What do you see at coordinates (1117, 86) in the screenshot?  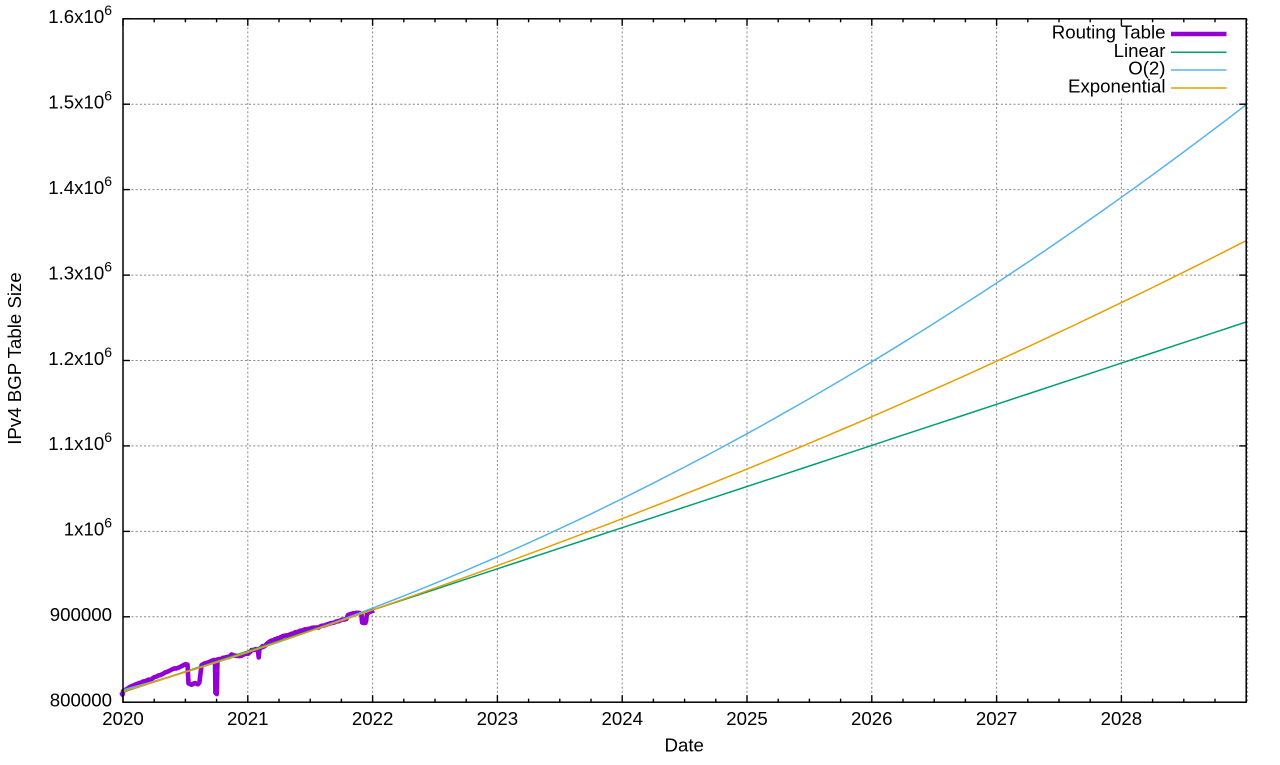 I see `svg-text: Exponential` at bounding box center [1117, 86].